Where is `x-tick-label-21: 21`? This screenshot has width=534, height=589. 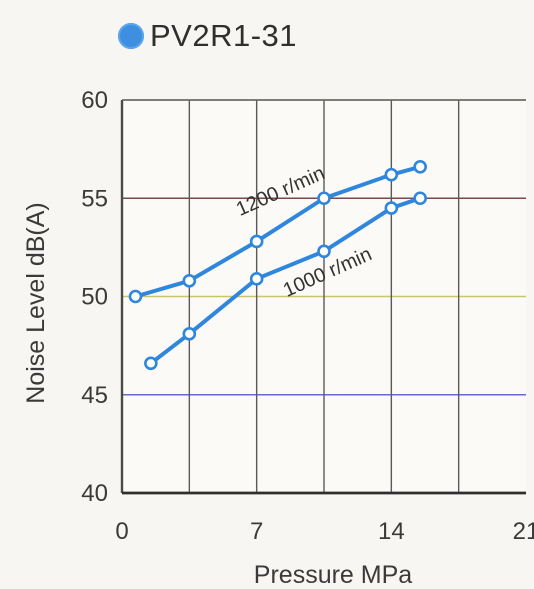 x-tick-label-21: 21 is located at coordinates (523, 531).